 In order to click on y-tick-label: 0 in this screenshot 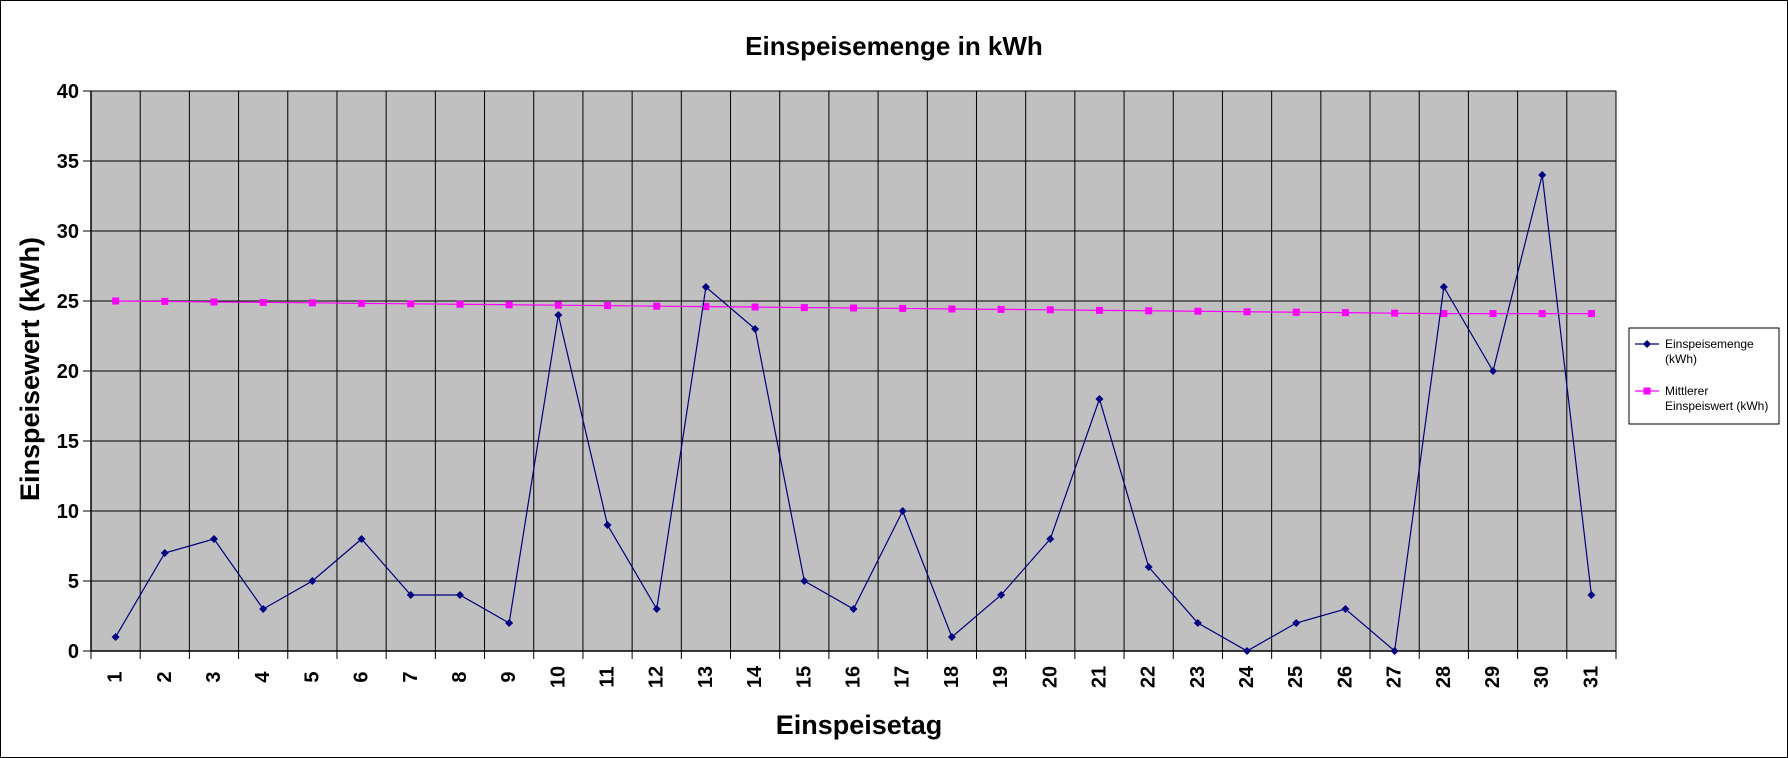, I will do `click(73, 652)`.